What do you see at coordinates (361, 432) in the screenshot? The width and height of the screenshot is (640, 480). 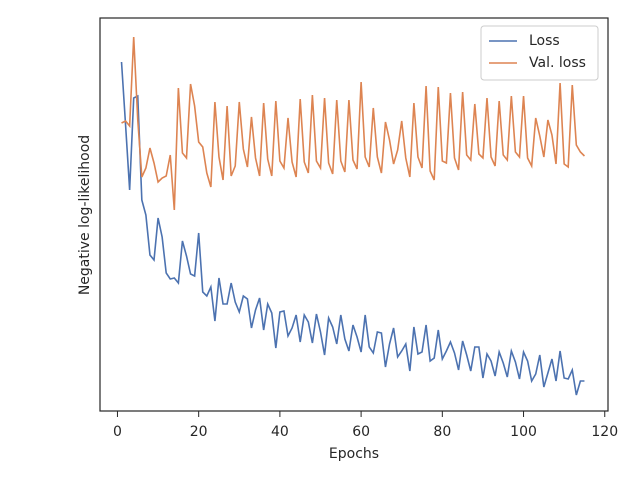 I see `x-tick-label: 60` at bounding box center [361, 432].